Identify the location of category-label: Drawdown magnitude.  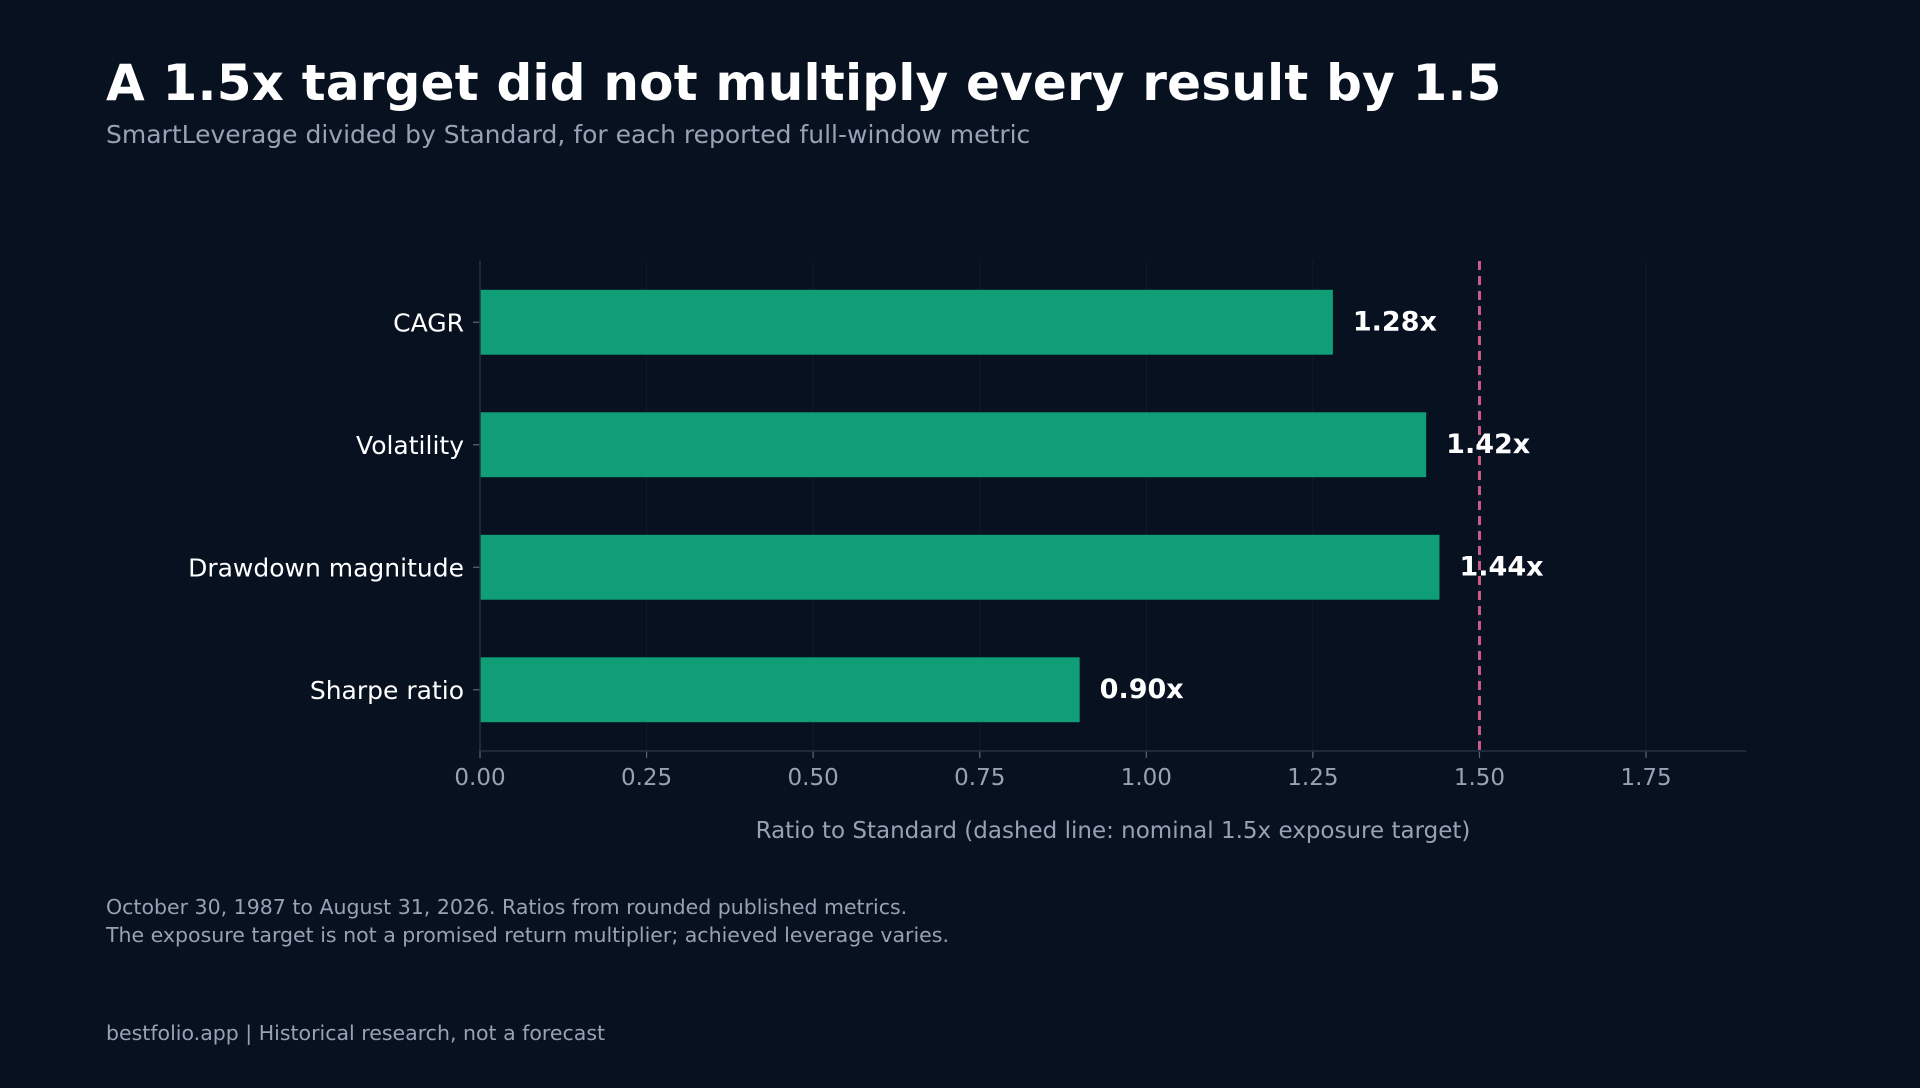
(326, 567).